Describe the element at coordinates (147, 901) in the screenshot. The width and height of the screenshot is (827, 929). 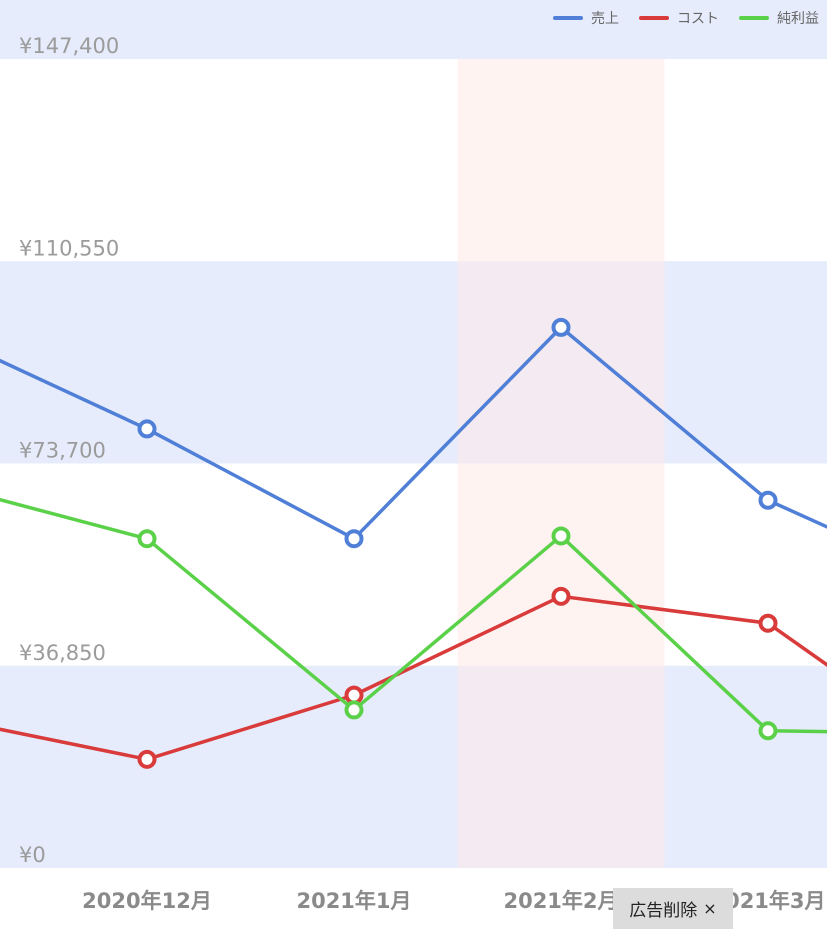
I see `x-tick-label: 2020年12月` at that location.